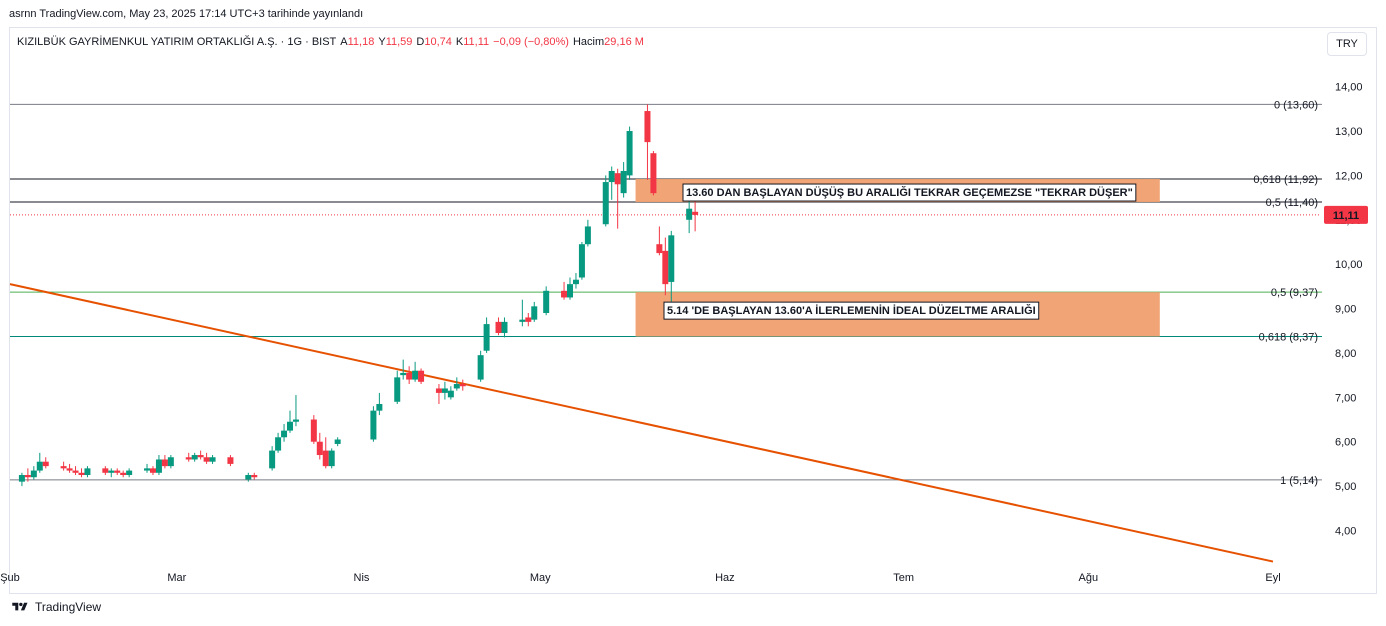  Describe the element at coordinates (472, 42) in the screenshot. I see `close-group: K11,11` at that location.